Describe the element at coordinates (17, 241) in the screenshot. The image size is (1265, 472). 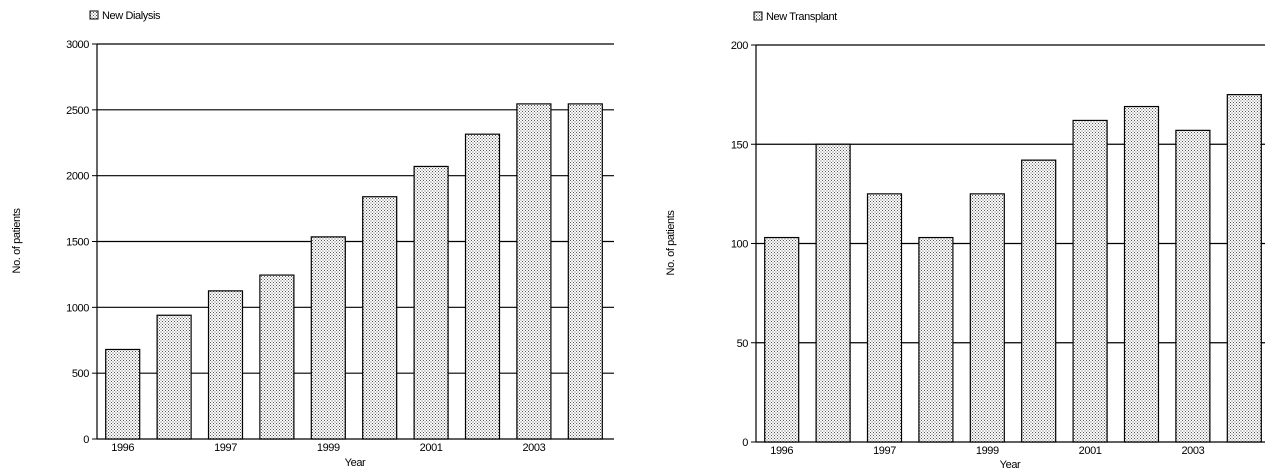
I see `dialysis-y-axis-label: No. of patients` at that location.